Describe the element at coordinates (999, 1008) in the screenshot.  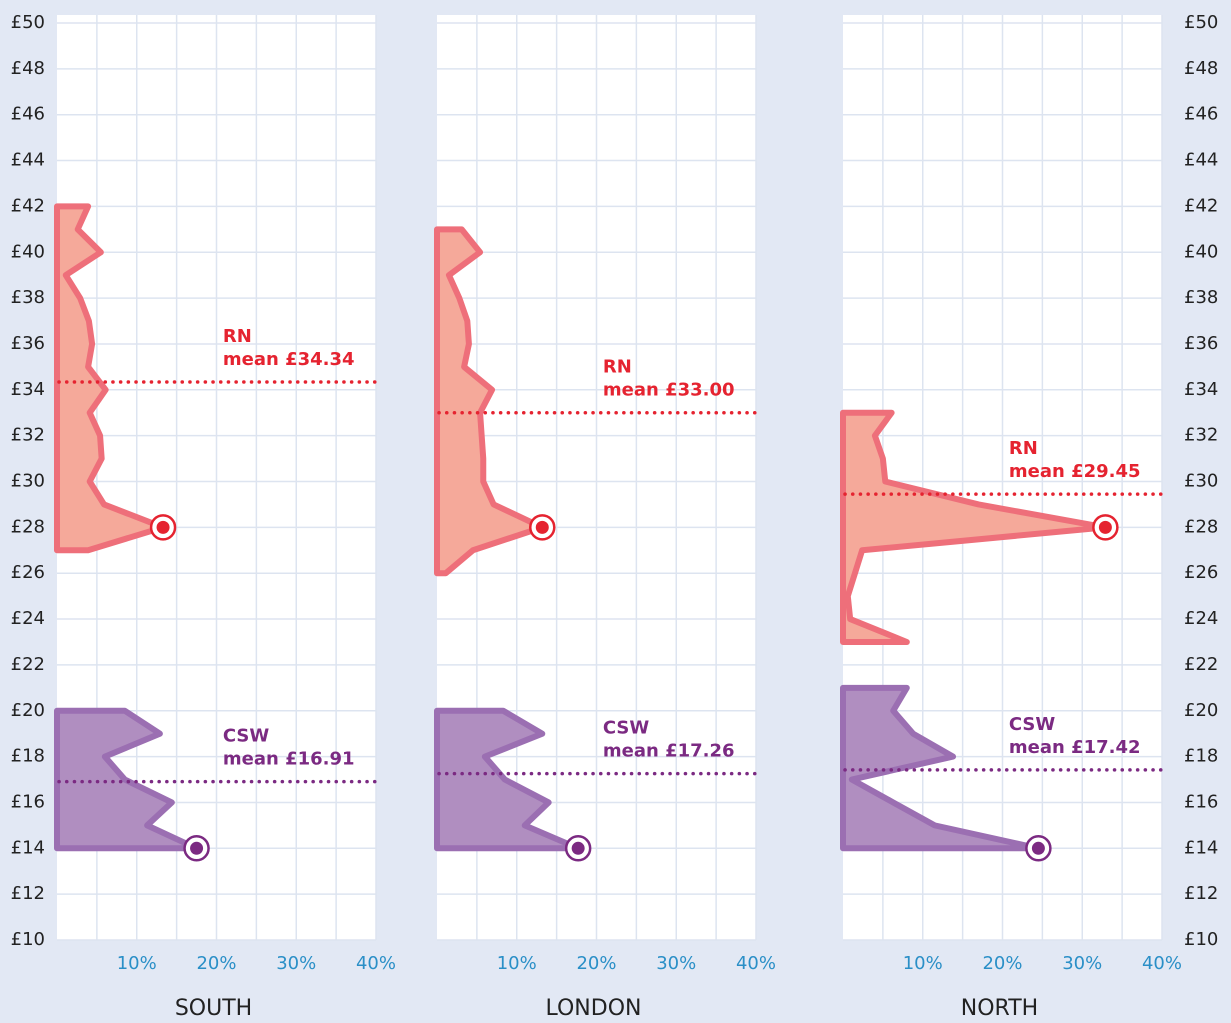
I see `panel-title: NORTH` at that location.